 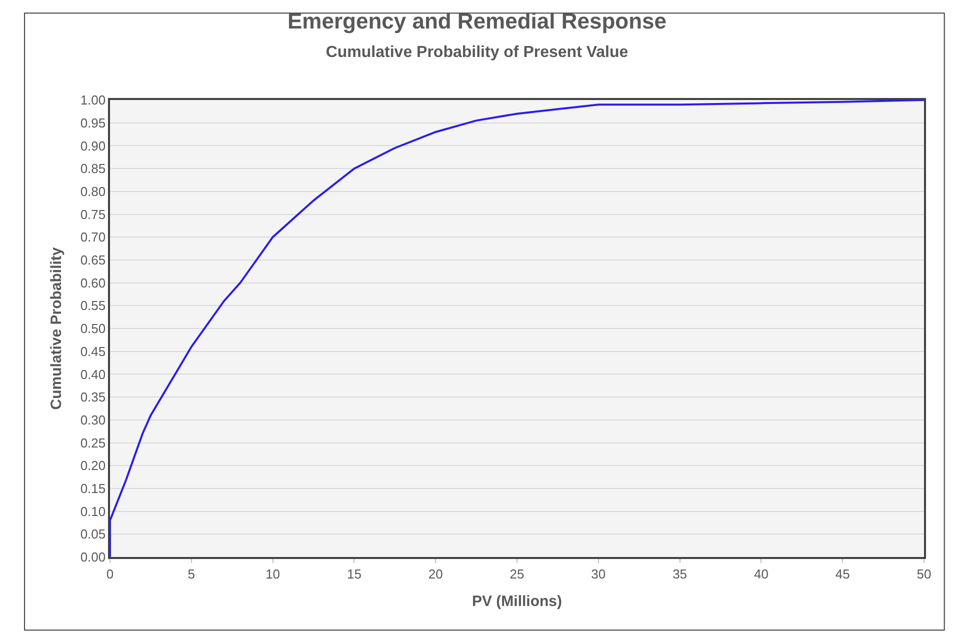 I want to click on y-tick-label: 0.00, so click(x=93, y=557).